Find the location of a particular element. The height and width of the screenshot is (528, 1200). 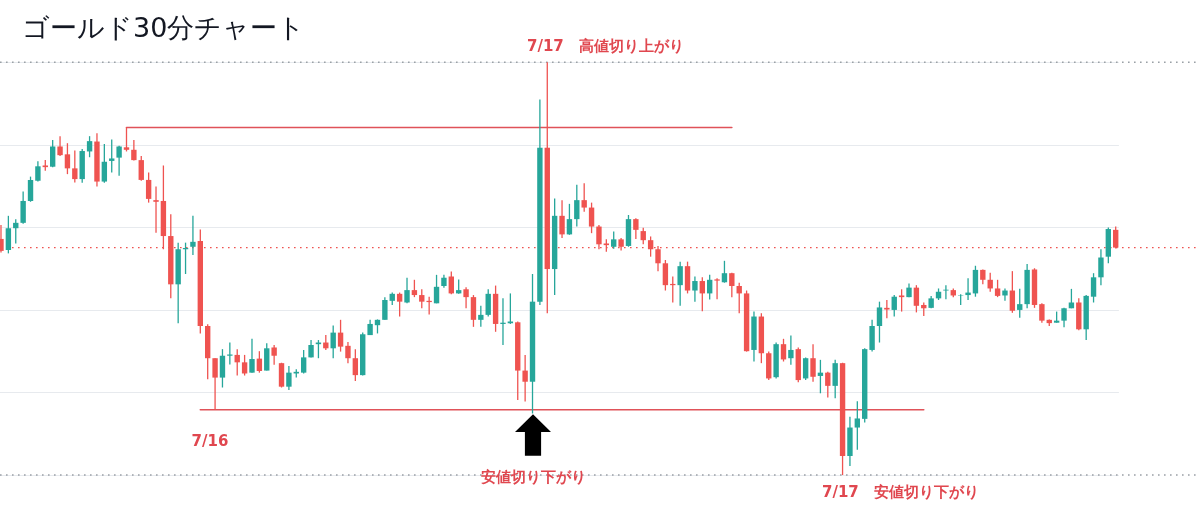

annotation: 安値切り下がり is located at coordinates (533, 477).